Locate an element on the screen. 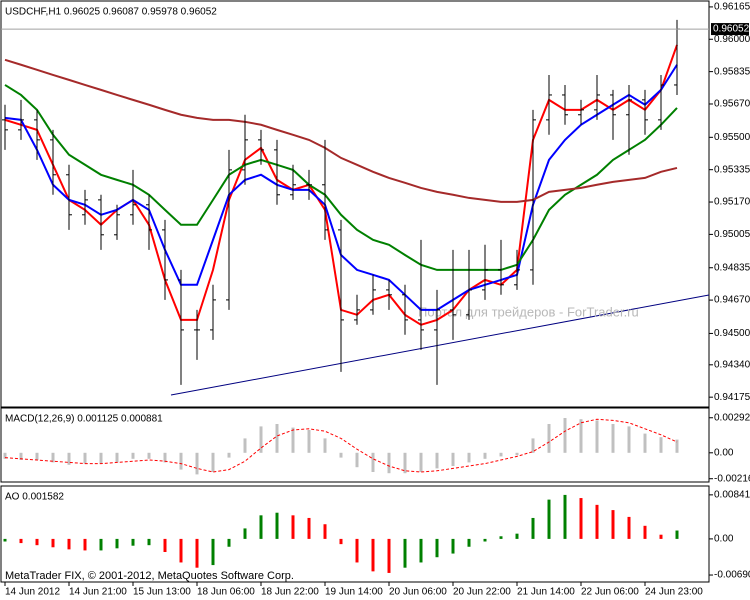  y-tick-label: 0.95170 is located at coordinates (732, 202).